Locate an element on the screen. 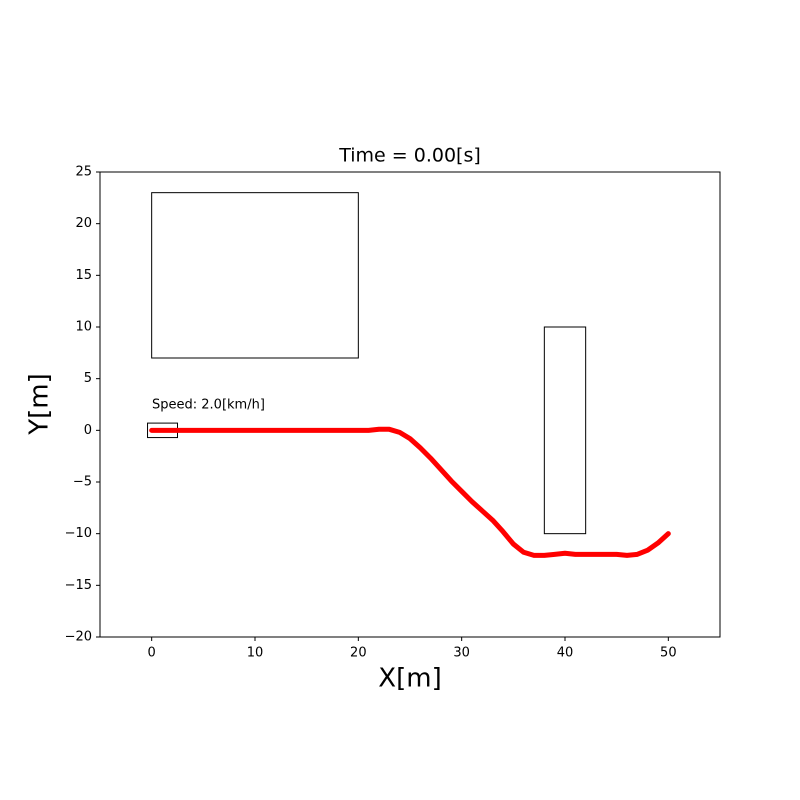  x-tick-label: 10 is located at coordinates (255, 653).